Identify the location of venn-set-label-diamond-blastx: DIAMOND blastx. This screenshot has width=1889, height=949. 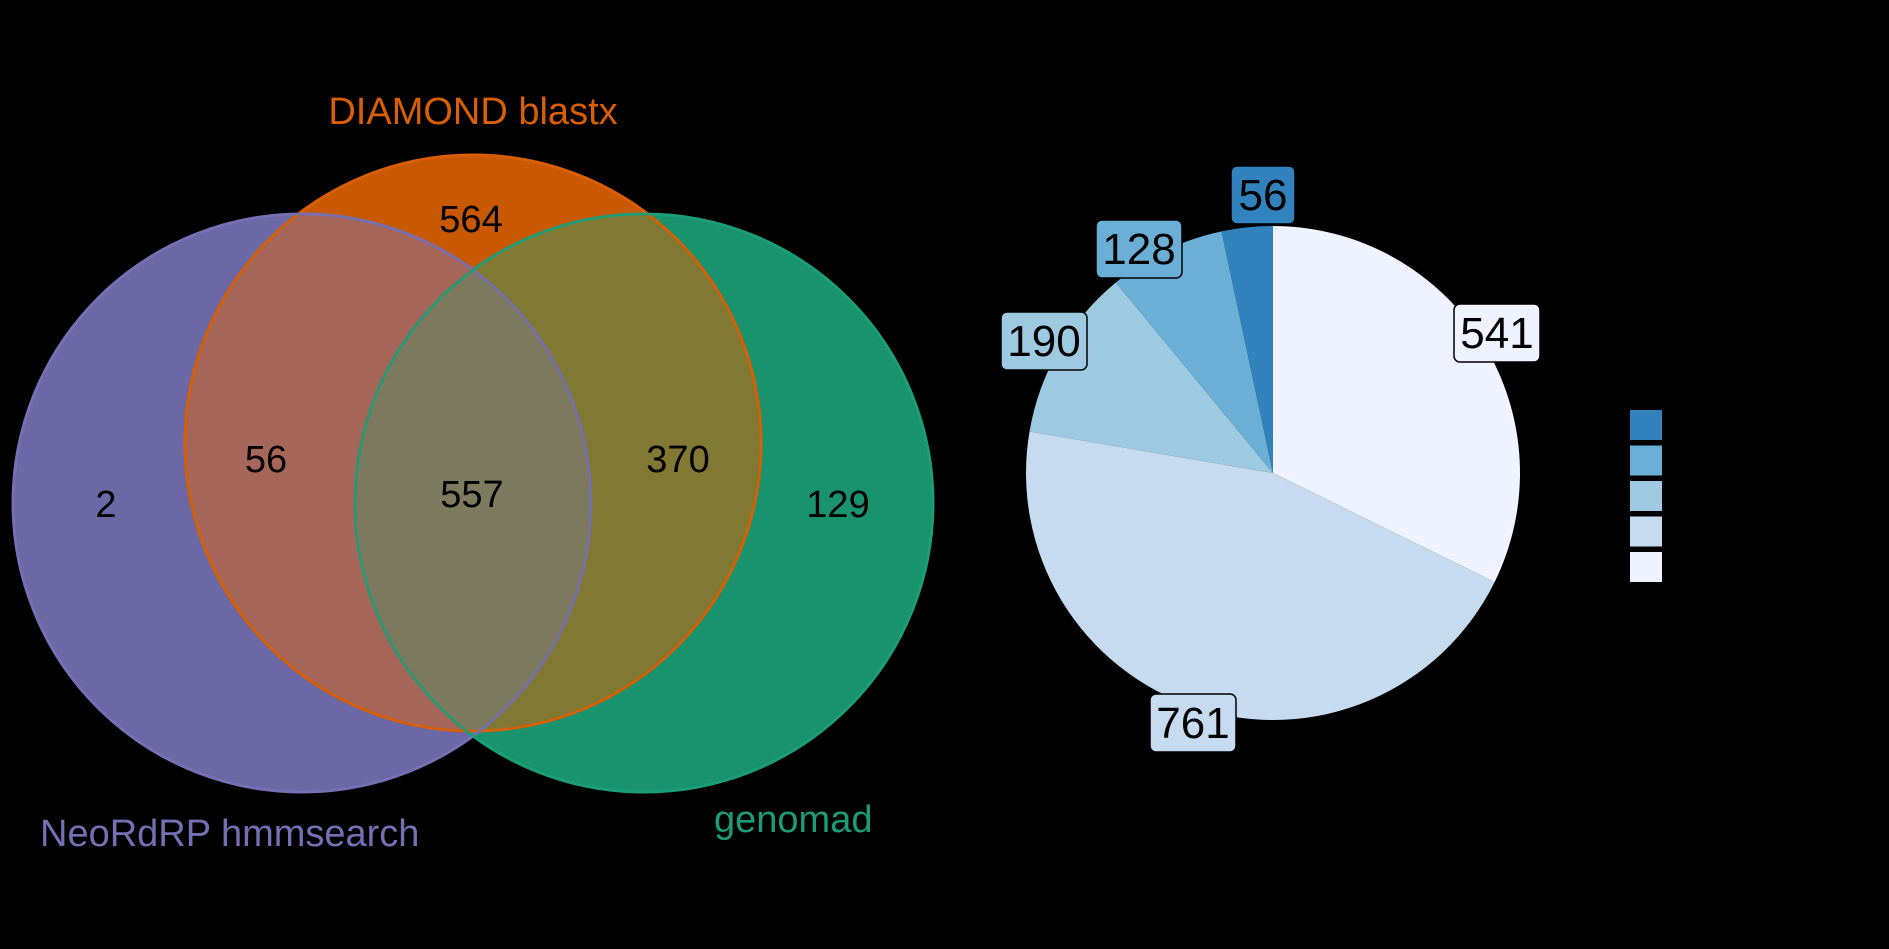
(472, 112).